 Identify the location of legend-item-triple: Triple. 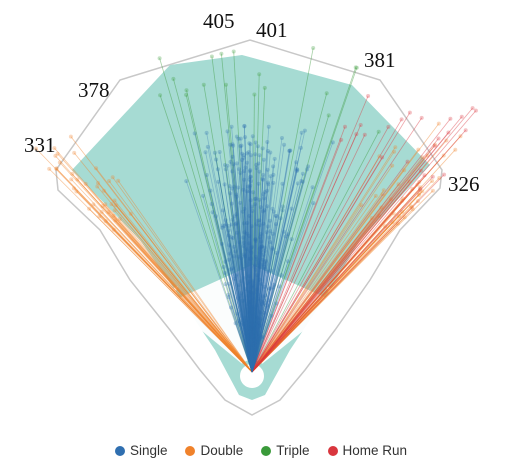
(285, 450).